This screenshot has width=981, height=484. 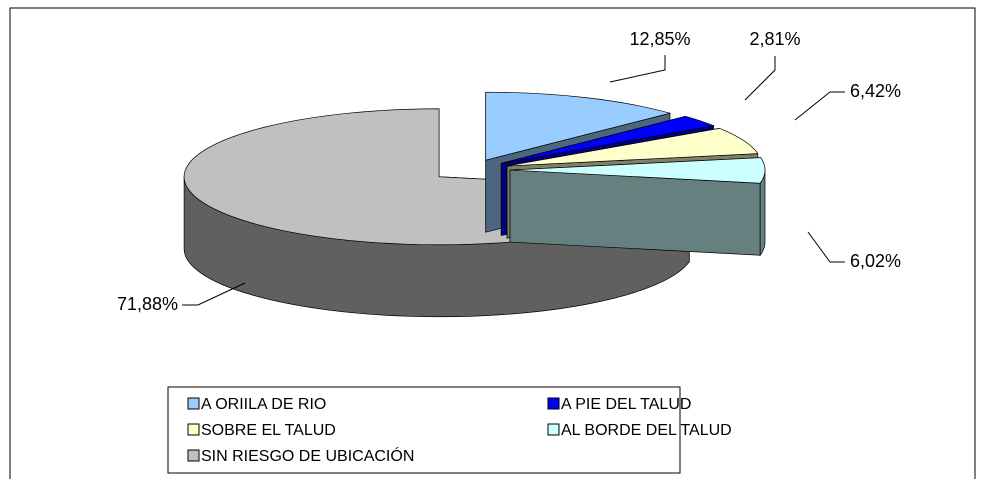 What do you see at coordinates (646, 430) in the screenshot?
I see `legend-label: AL BORDE DEL TALUD` at bounding box center [646, 430].